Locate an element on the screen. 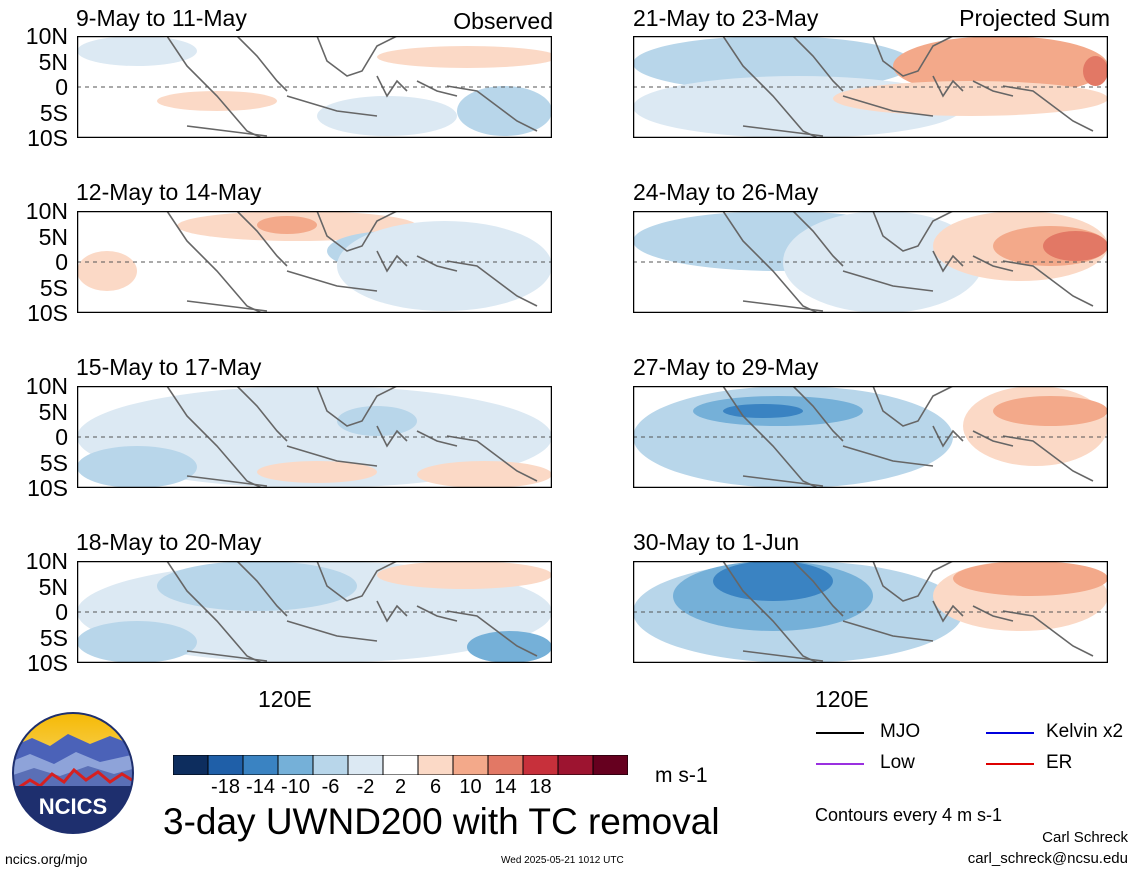 This screenshot has width=1135, height=873. panel-title: 21-May to 23-May is located at coordinates (726, 18).